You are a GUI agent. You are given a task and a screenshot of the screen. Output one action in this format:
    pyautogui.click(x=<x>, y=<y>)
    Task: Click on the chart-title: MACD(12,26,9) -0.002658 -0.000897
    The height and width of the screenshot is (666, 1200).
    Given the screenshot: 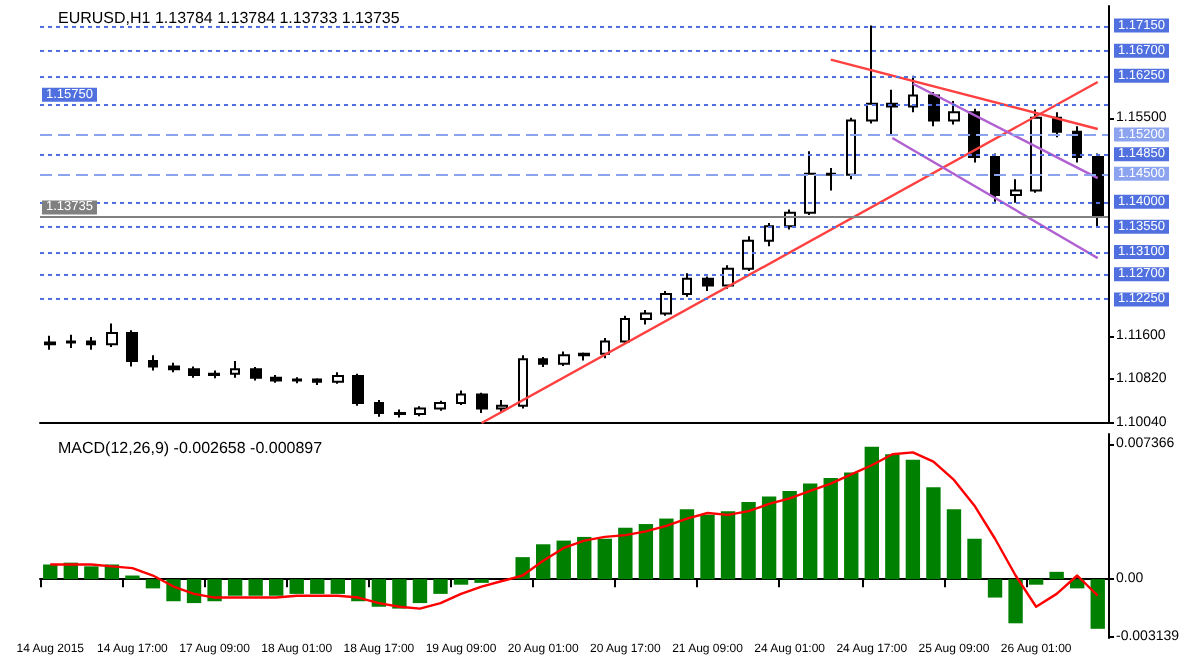 What is the action you would take?
    pyautogui.click(x=191, y=448)
    